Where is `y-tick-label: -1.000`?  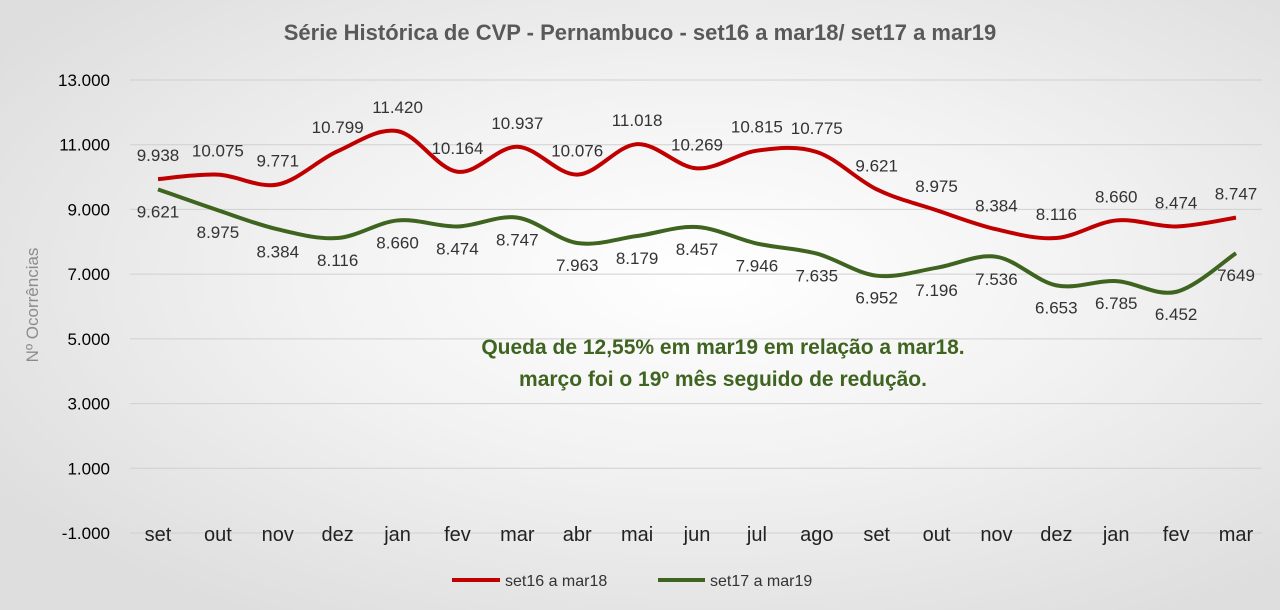 y-tick-label: -1.000 is located at coordinates (86, 533).